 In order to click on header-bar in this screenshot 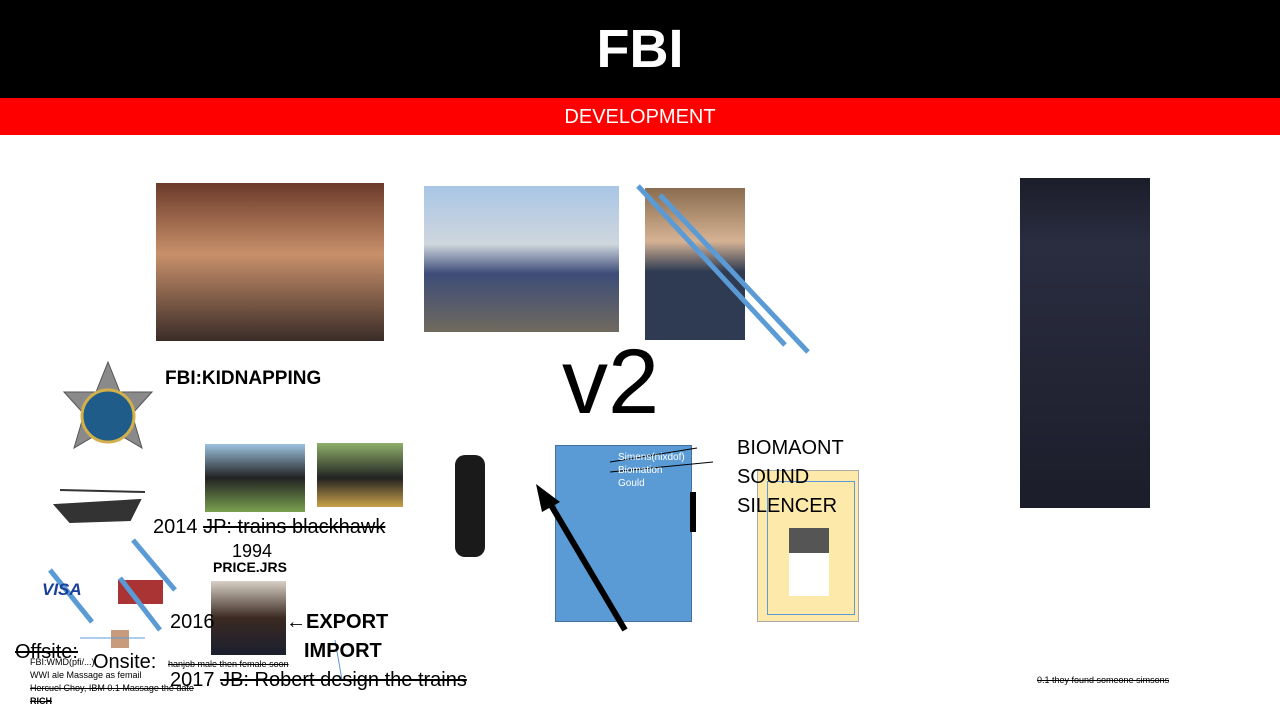, I will do `click(640, 49)`.